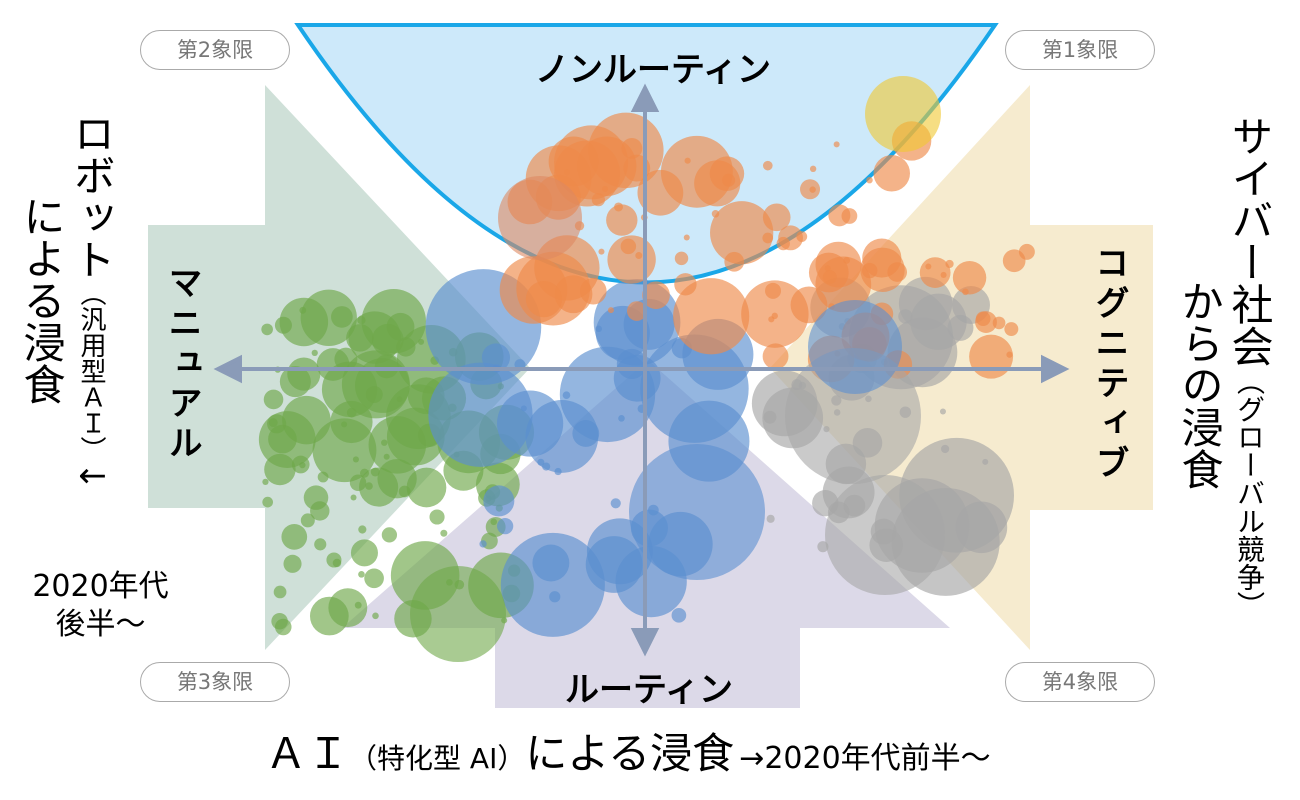 The height and width of the screenshot is (800, 1300). Describe the element at coordinates (41, 300) in the screenshot. I see `left-caption-cont: による浸食` at that location.